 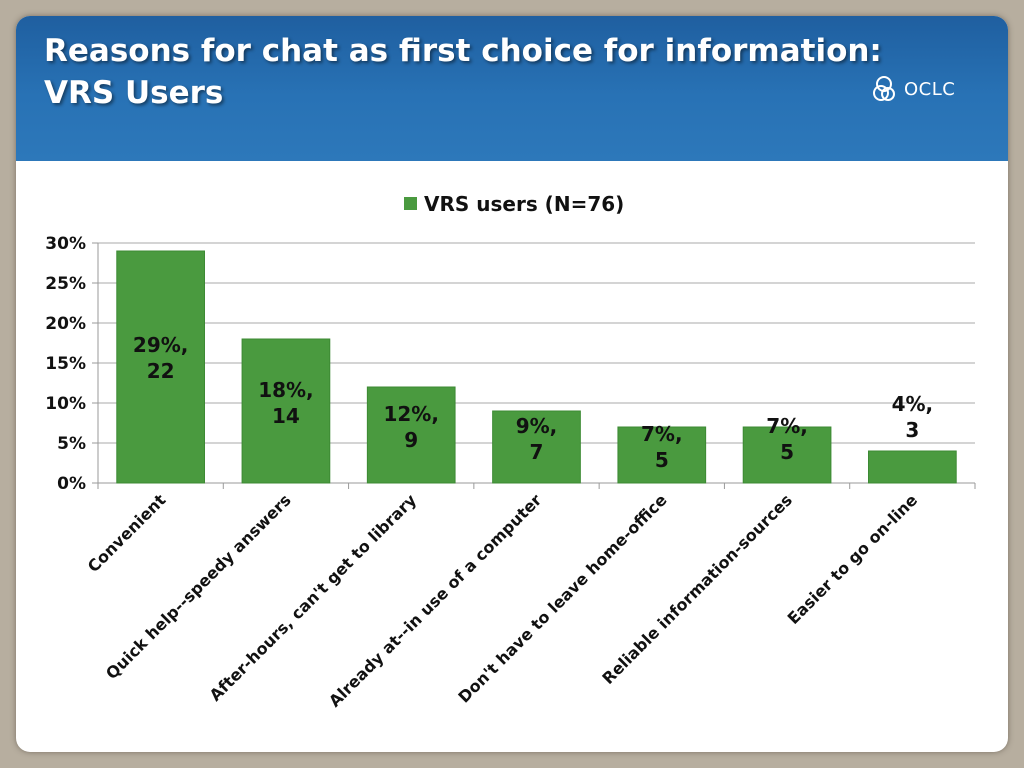 I want to click on data-label-percent: 29%,, so click(x=160, y=345).